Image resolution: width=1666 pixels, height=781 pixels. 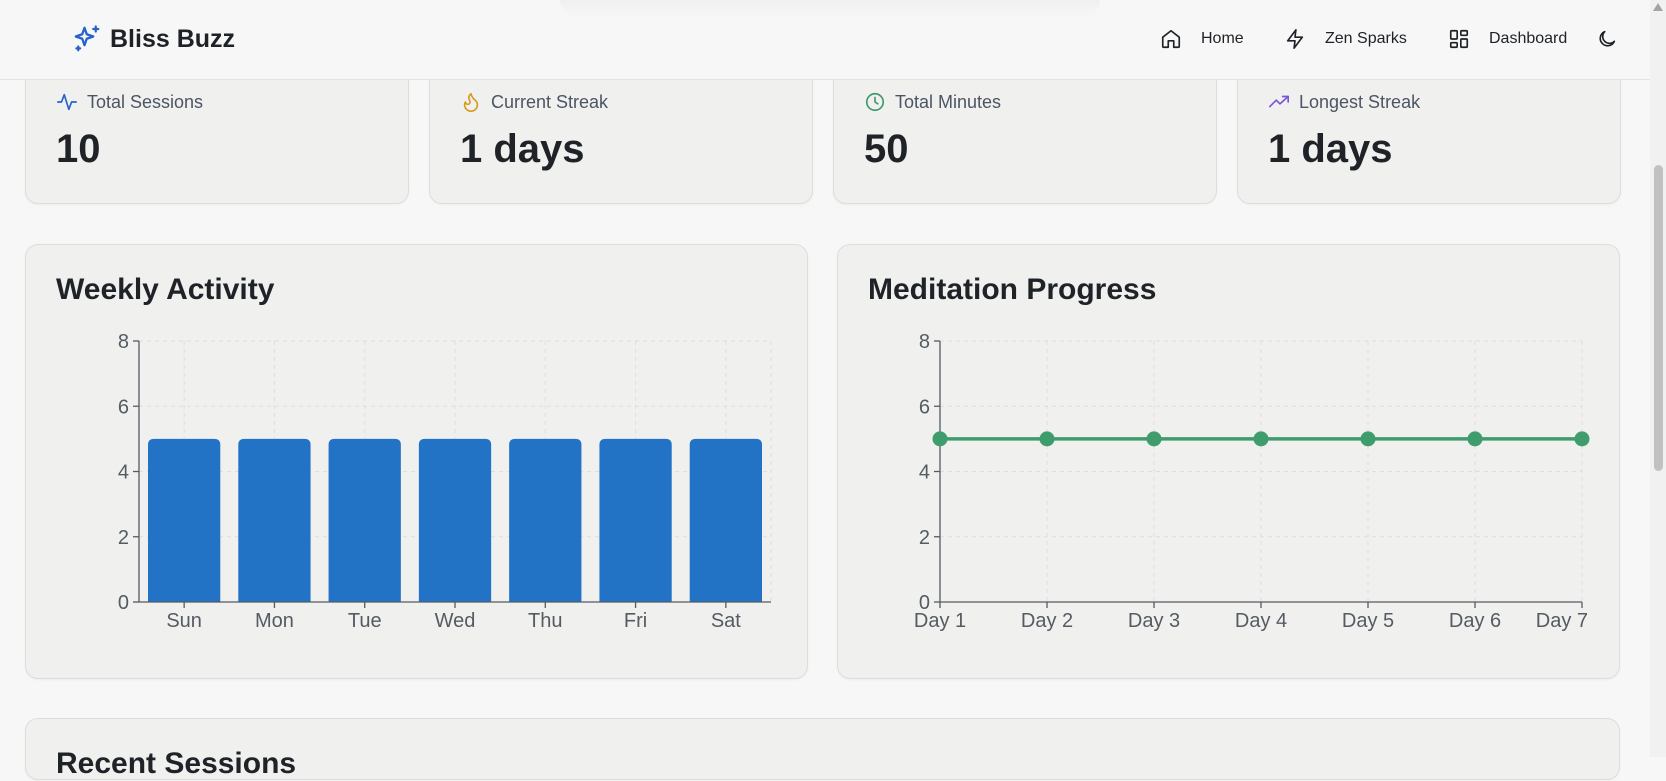 What do you see at coordinates (78, 149) in the screenshot?
I see `stat-value: 10` at bounding box center [78, 149].